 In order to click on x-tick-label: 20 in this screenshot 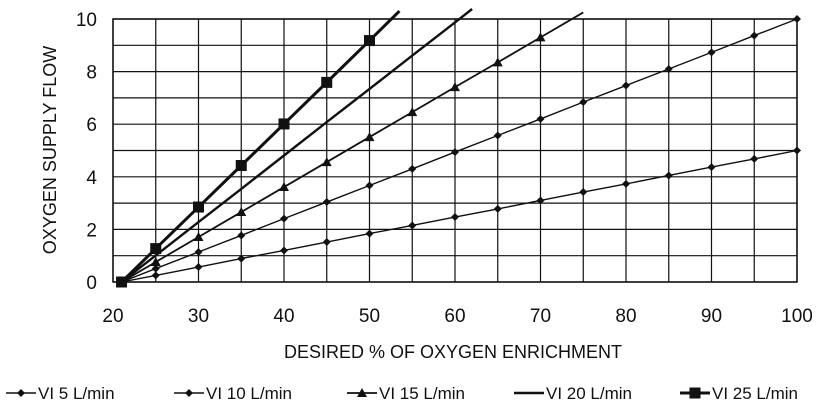, I will do `click(112, 316)`.